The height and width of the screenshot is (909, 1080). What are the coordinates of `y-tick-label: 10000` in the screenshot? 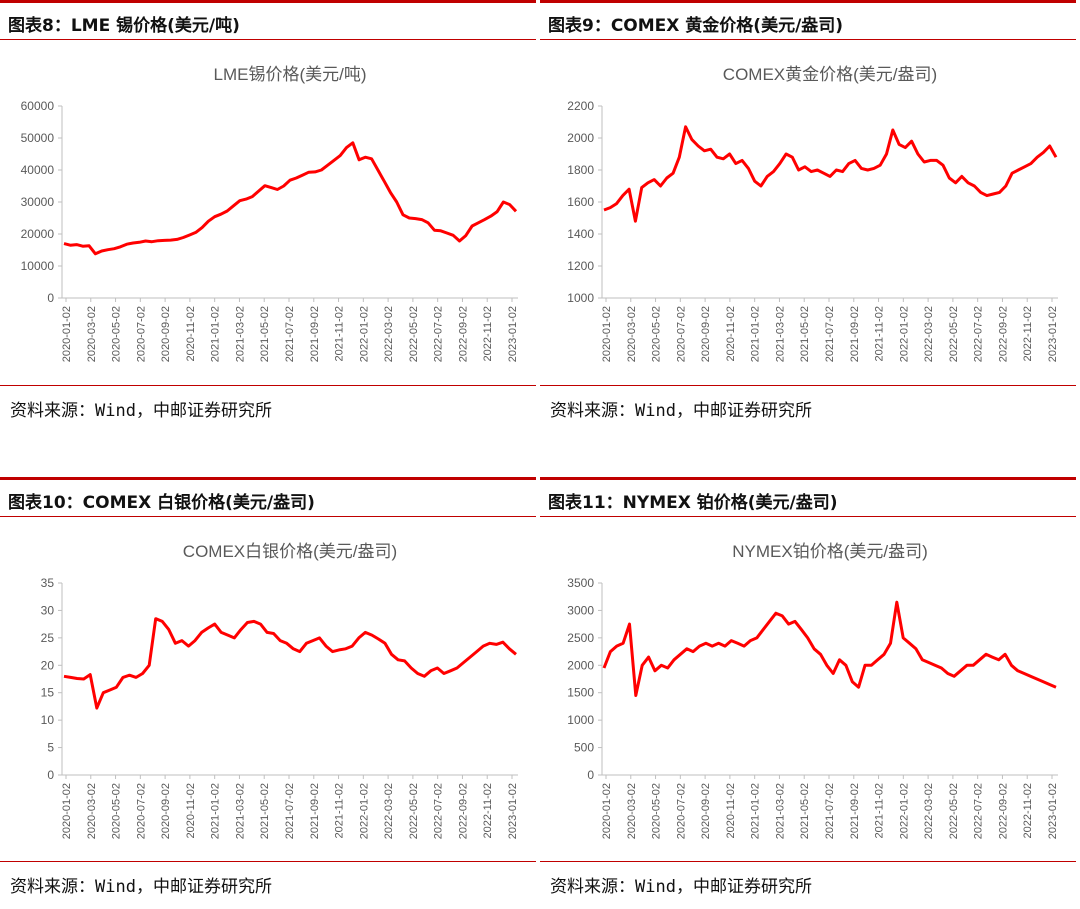 It's located at (38, 266).